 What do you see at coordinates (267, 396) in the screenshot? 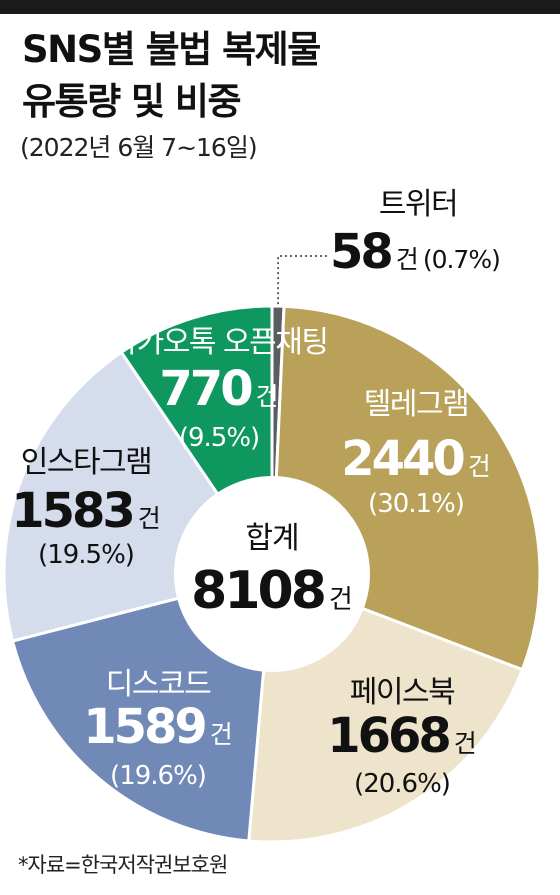
I see `slice-value-unit-5: 건` at bounding box center [267, 396].